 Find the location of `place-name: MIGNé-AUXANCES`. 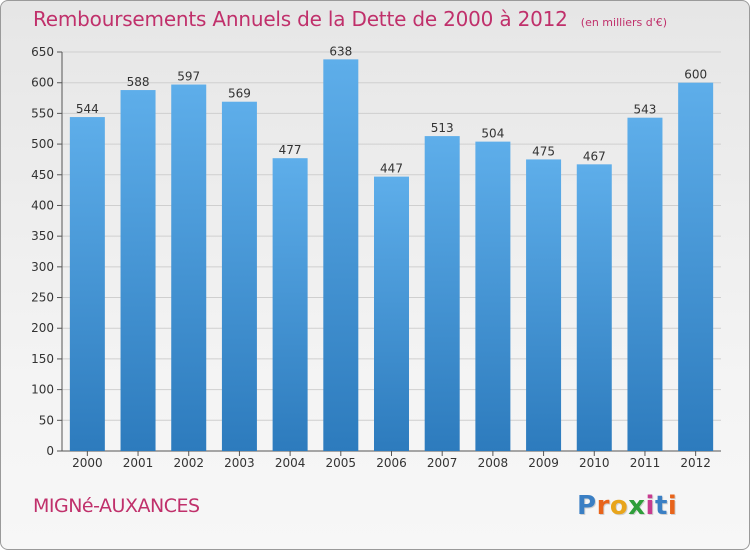

place-name: MIGNé-AUXANCES is located at coordinates (116, 506).